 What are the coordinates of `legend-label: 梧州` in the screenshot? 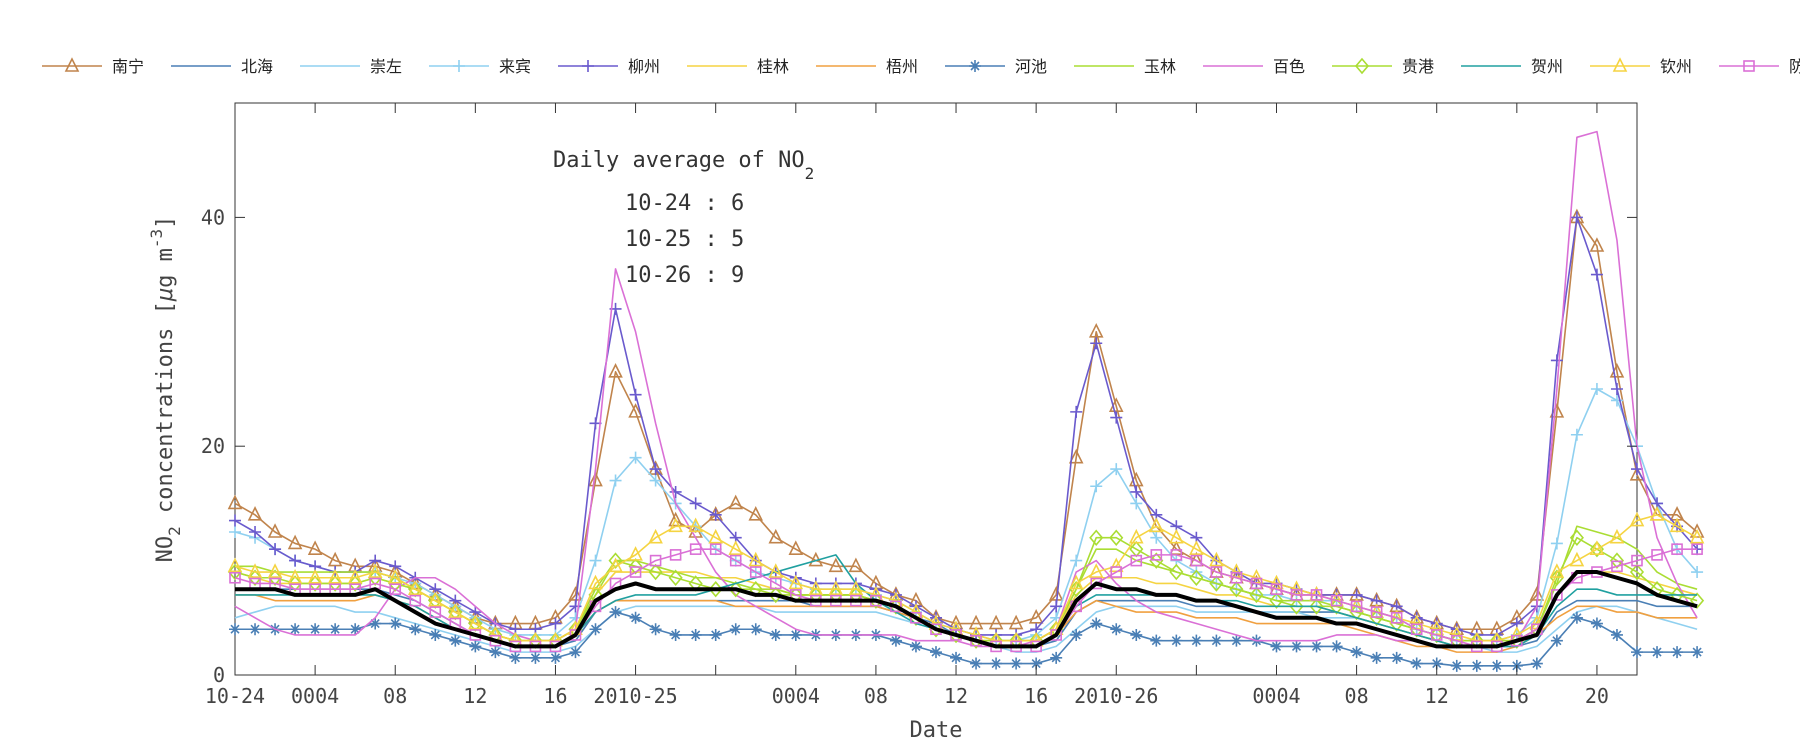 It's located at (902, 66).